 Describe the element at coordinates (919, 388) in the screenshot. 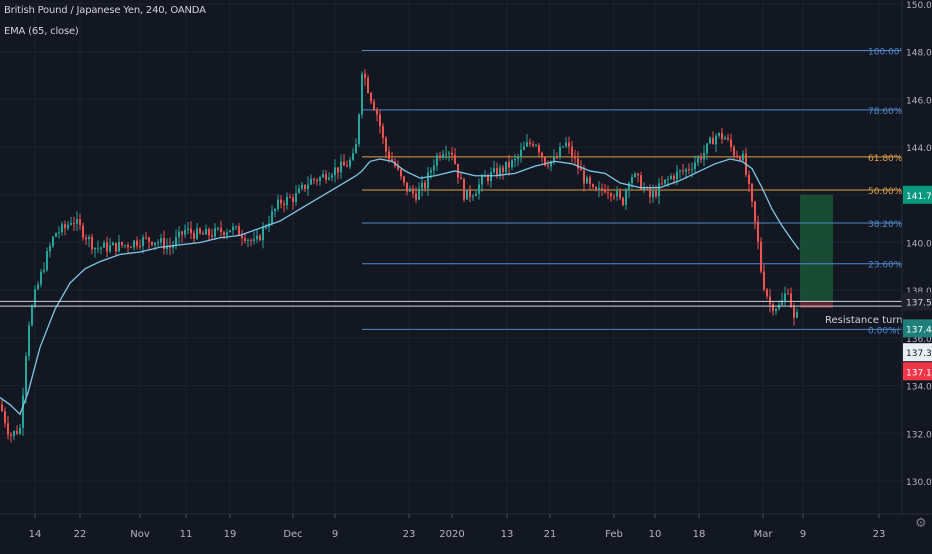

I see `y-tick-label: 134.000` at that location.